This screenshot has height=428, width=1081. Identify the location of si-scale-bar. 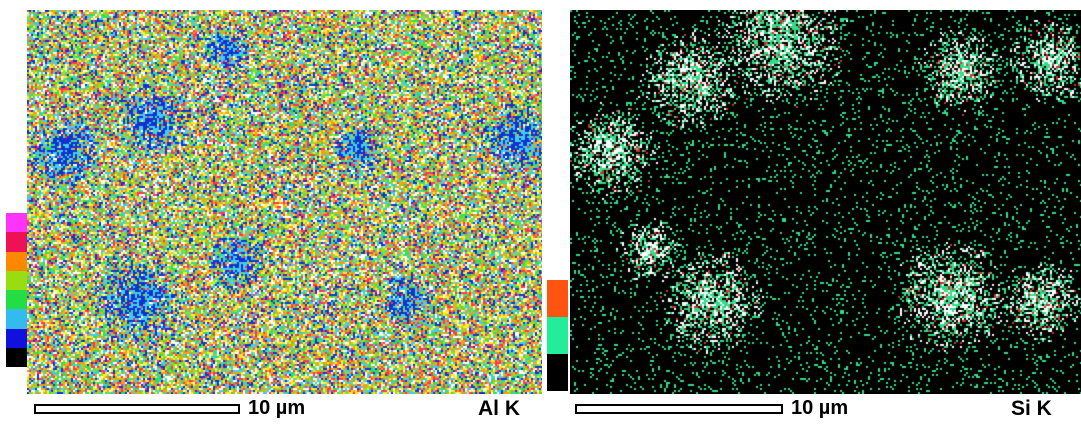
(679, 409).